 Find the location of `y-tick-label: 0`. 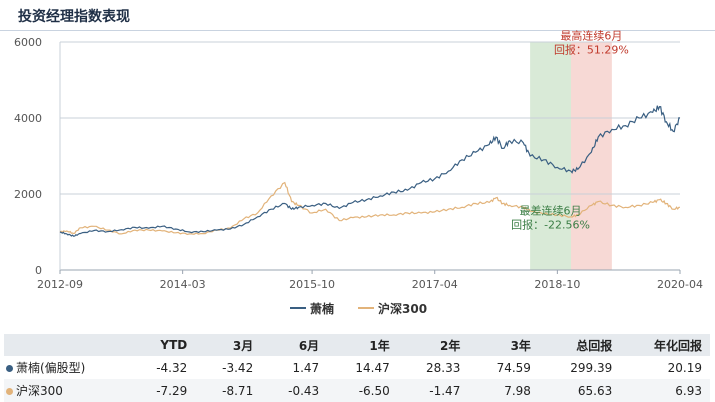

y-tick-label: 0 is located at coordinates (38, 270).